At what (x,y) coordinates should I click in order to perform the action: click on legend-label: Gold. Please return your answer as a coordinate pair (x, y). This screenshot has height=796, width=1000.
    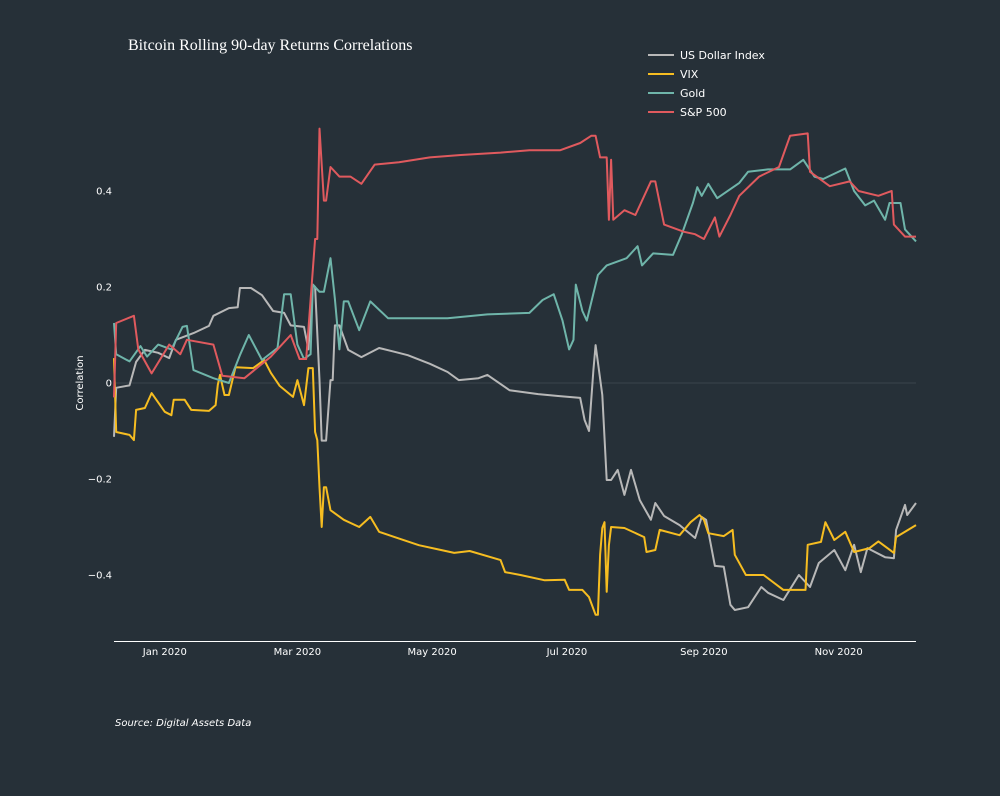
    Looking at the image, I should click on (692, 93).